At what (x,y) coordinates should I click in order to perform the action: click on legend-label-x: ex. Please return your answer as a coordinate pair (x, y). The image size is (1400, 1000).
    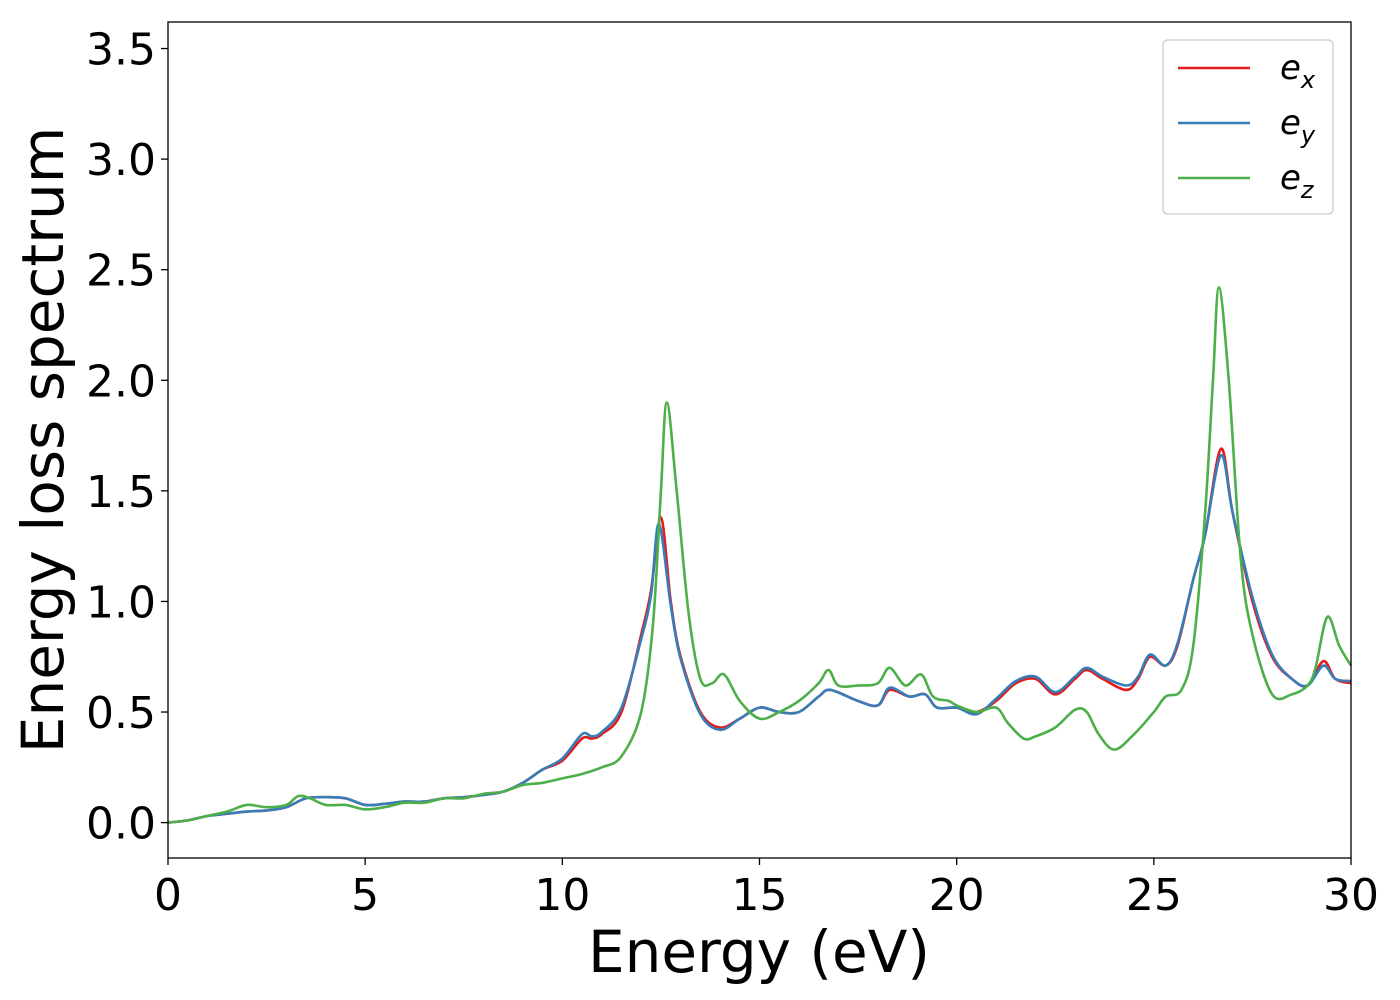
    Looking at the image, I should click on (1298, 71).